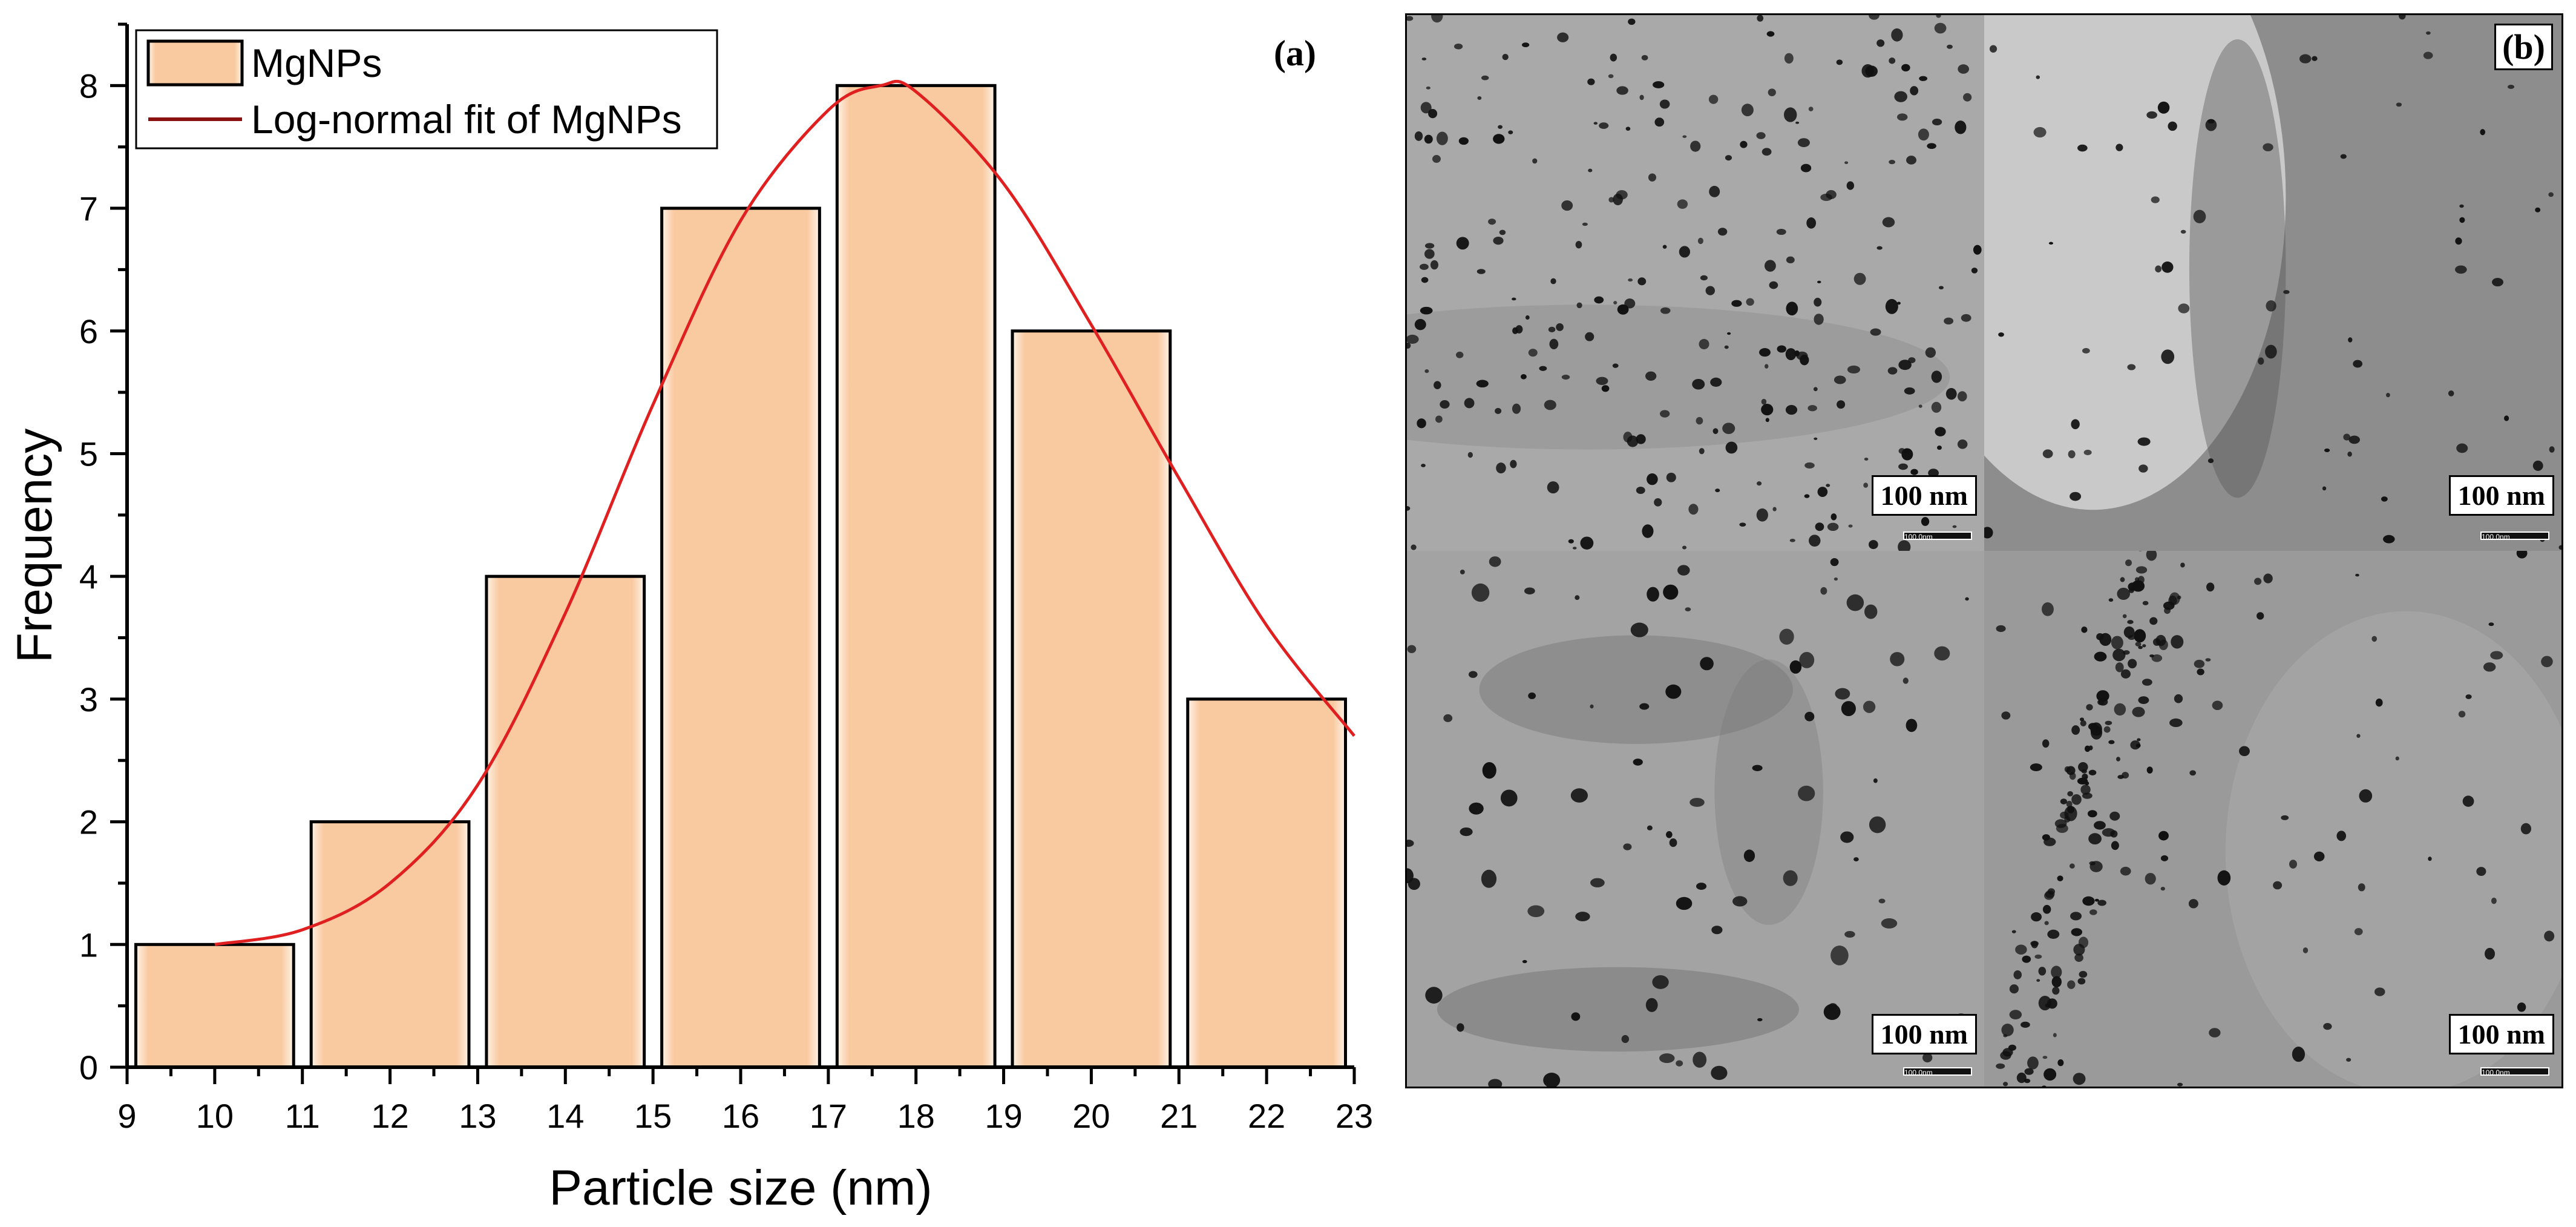 Image resolution: width=2576 pixels, height=1227 pixels. What do you see at coordinates (740, 1116) in the screenshot?
I see `x-tick-label: 16` at bounding box center [740, 1116].